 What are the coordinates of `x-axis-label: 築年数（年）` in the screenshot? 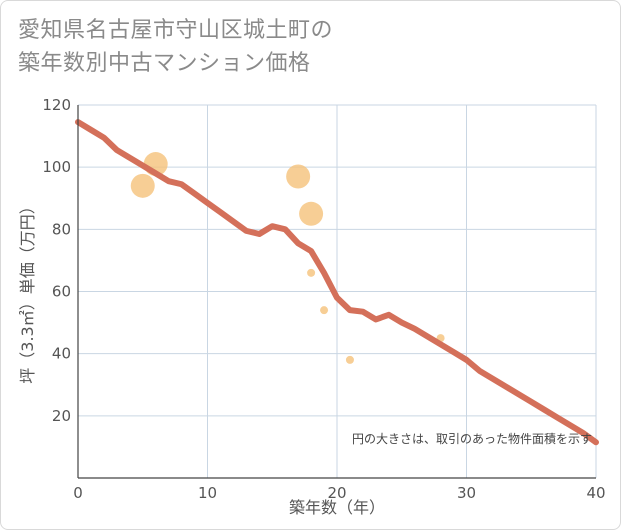 It's located at (337, 507).